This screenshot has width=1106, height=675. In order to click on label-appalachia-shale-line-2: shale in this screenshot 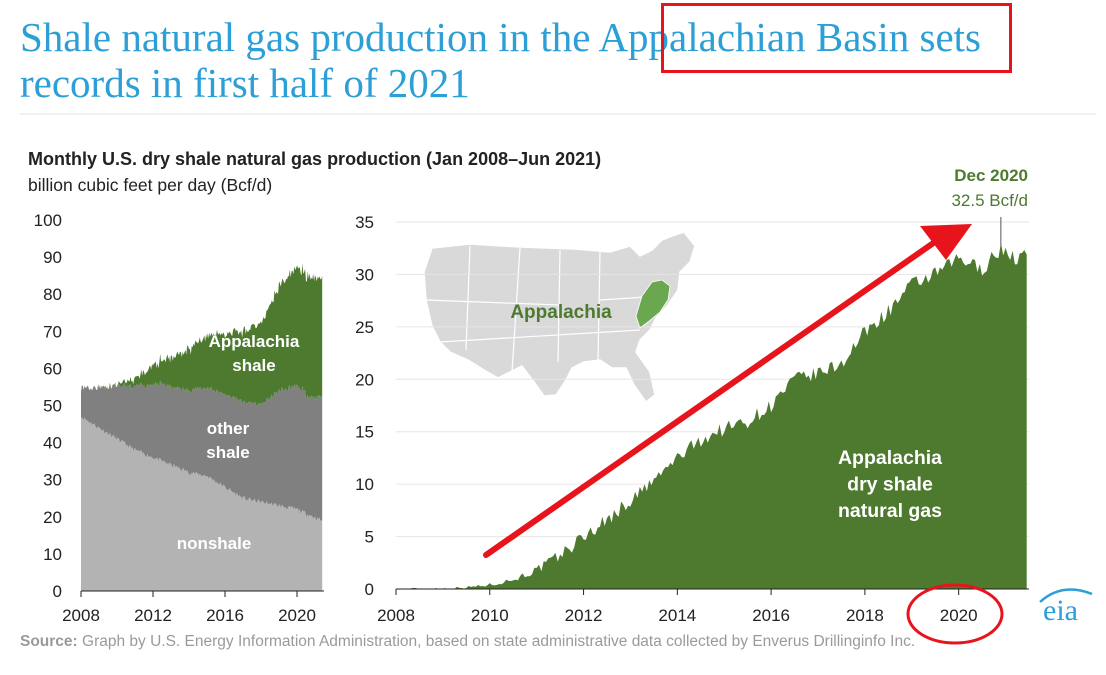, I will do `click(253, 365)`.